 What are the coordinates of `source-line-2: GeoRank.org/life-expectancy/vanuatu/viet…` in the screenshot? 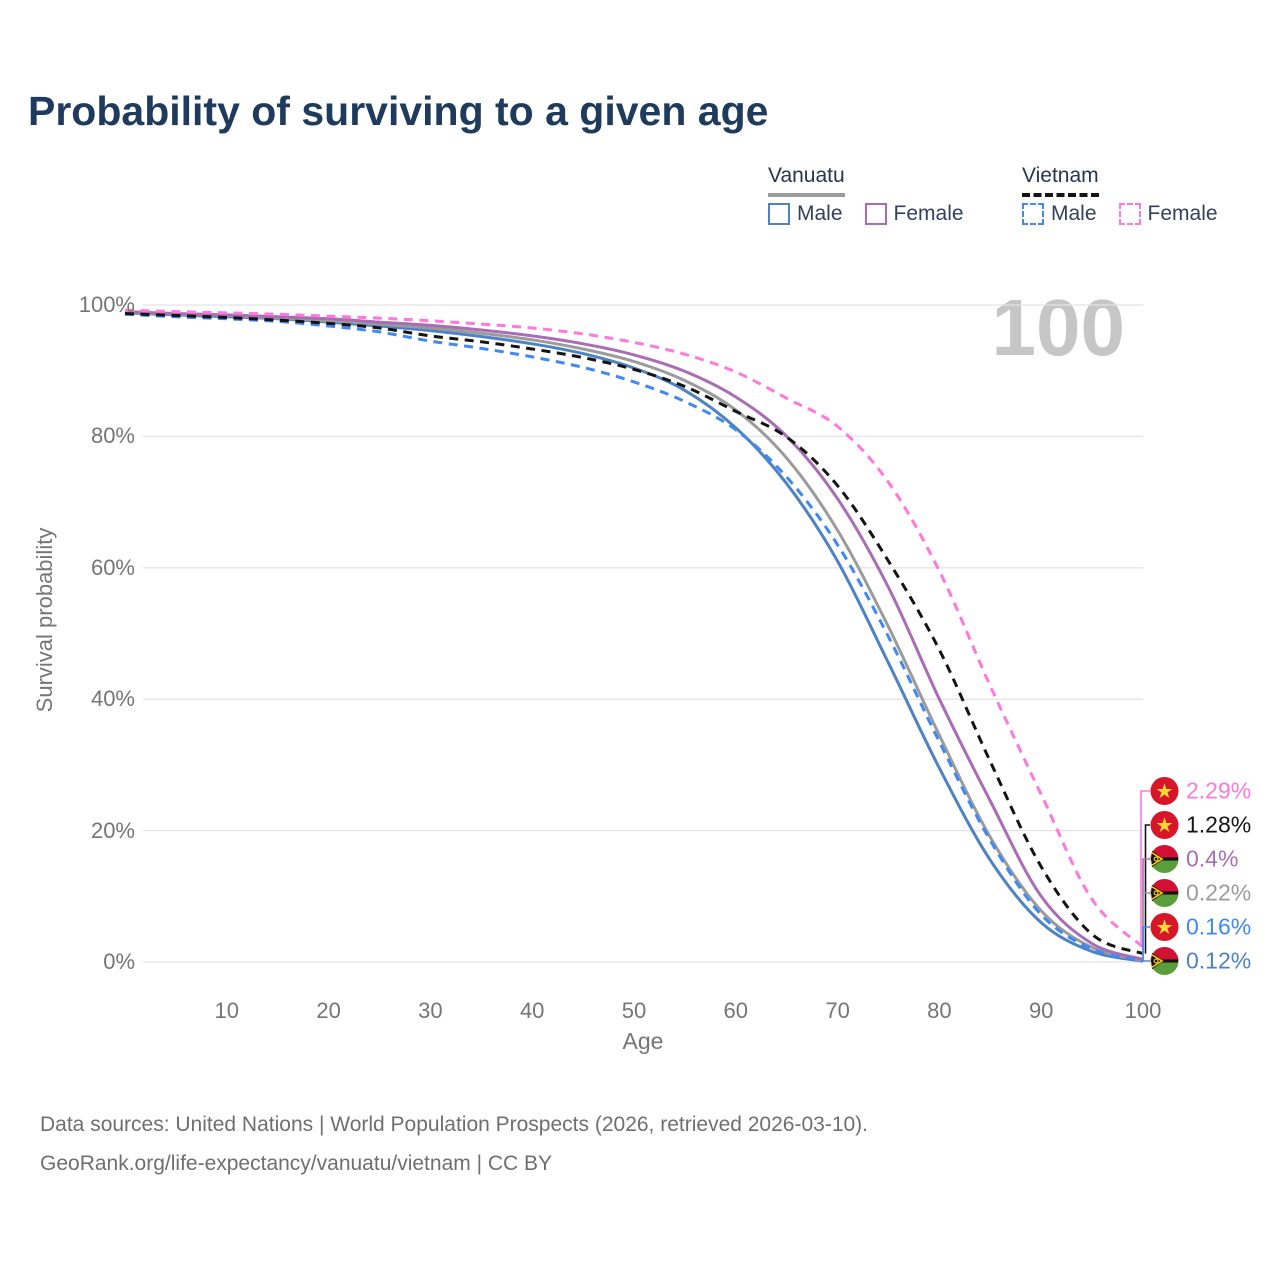 It's located at (296, 1163).